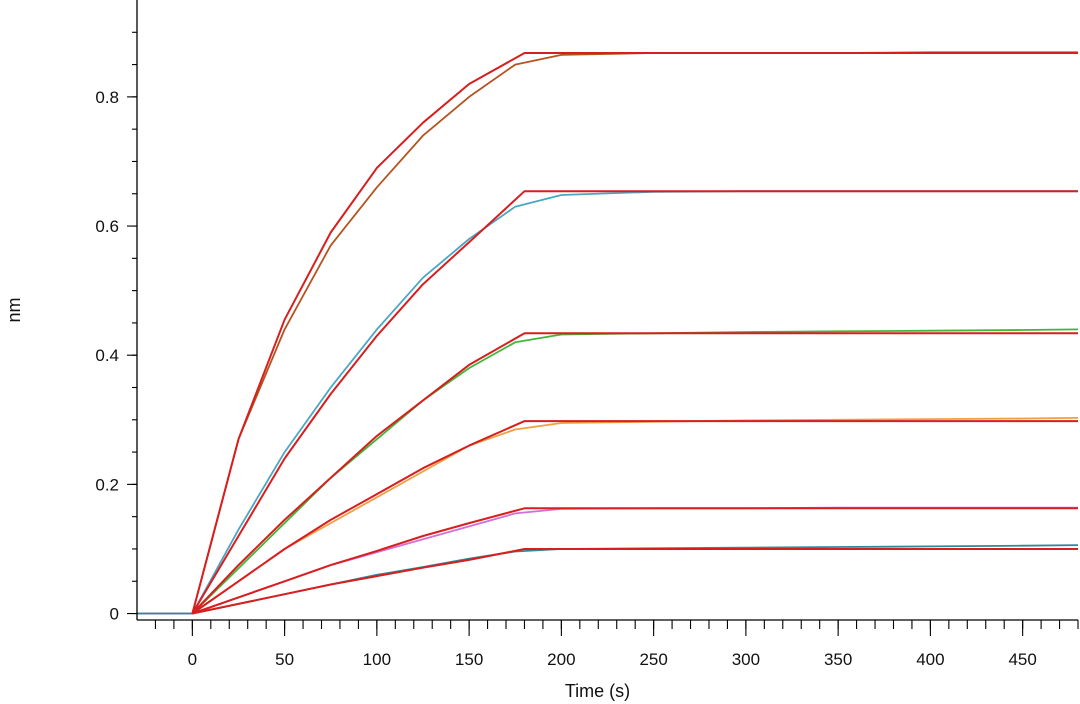 Image resolution: width=1080 pixels, height=704 pixels. What do you see at coordinates (377, 659) in the screenshot?
I see `x-tick-label: 100` at bounding box center [377, 659].